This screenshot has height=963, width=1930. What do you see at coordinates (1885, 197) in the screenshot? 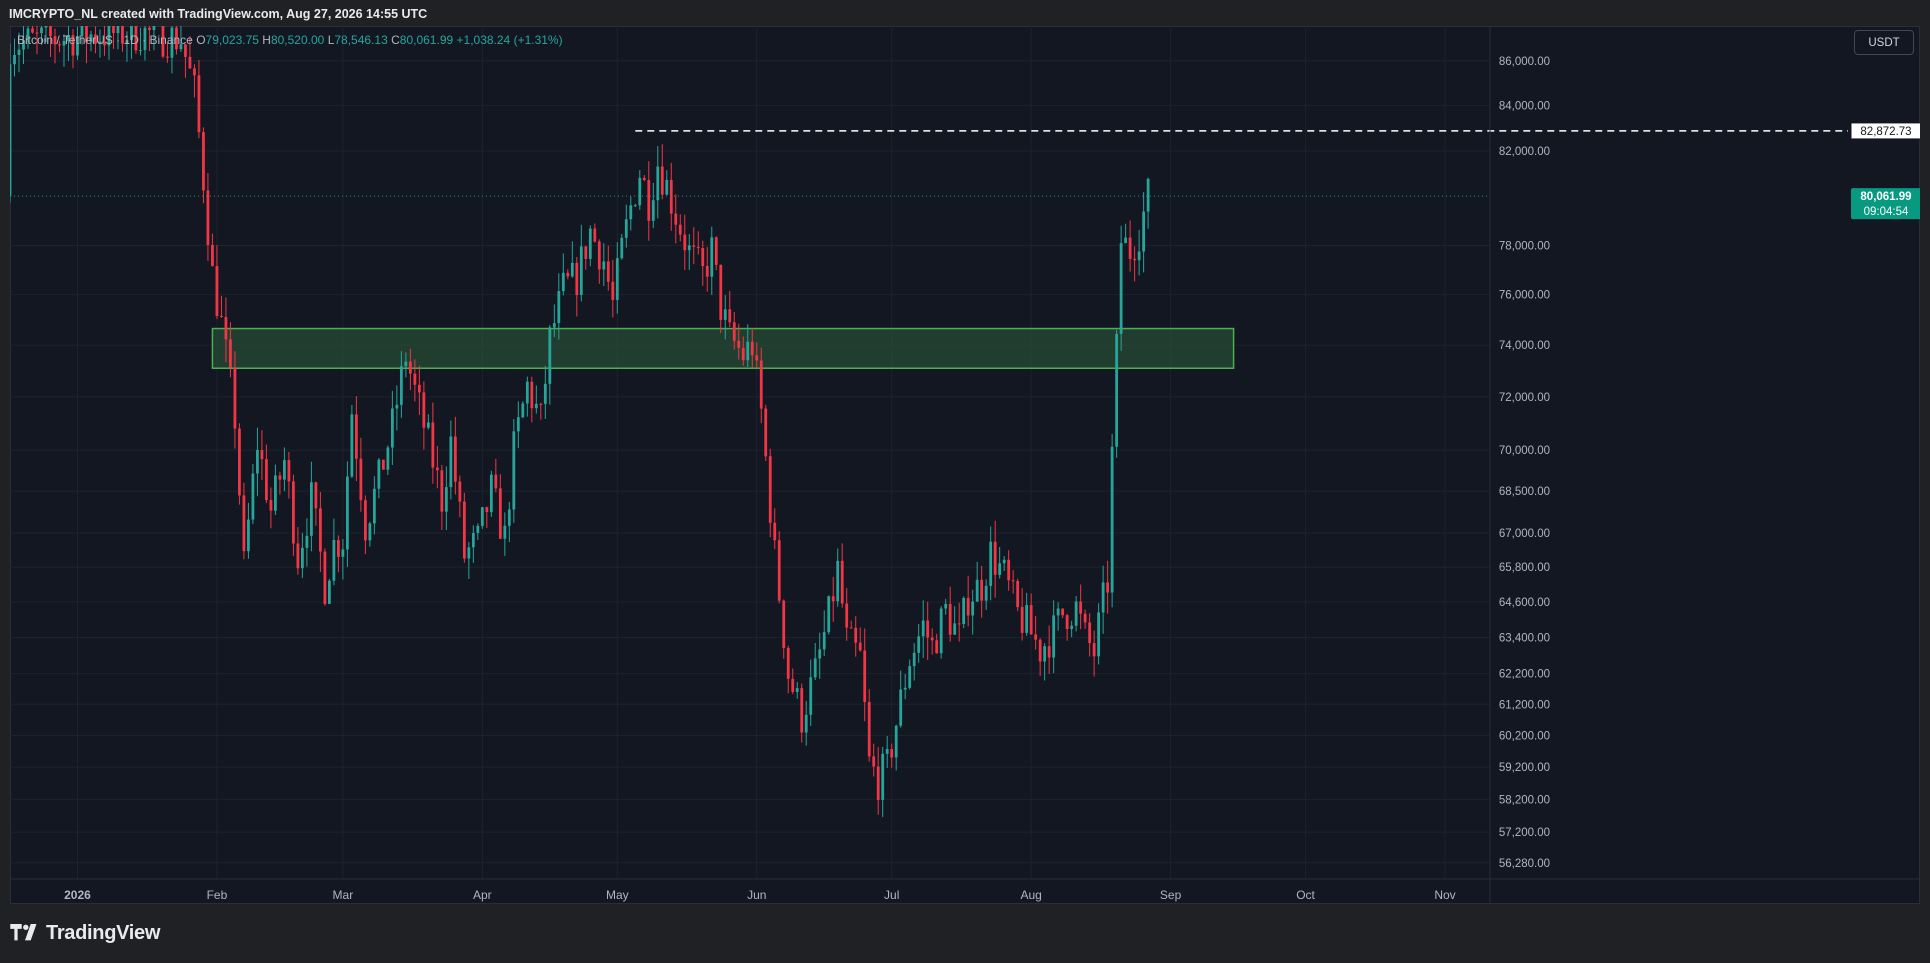
I see `last-price-label: 80,061.99` at bounding box center [1885, 197].